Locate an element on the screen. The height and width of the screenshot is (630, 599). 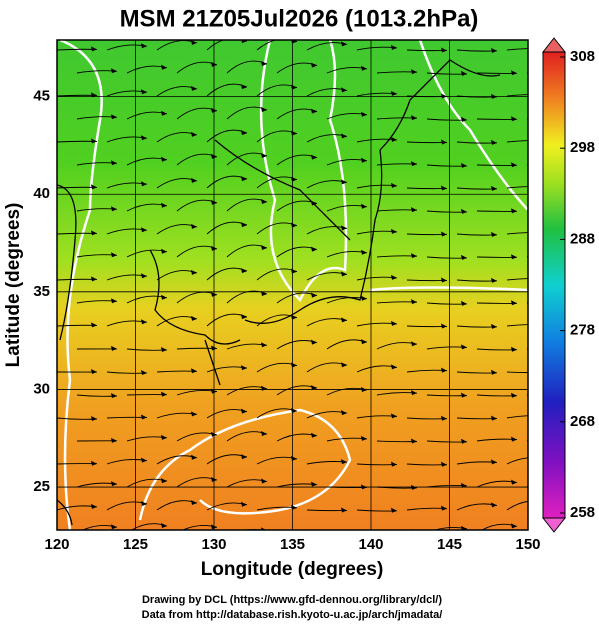
x-tick-label: 130 is located at coordinates (213, 544).